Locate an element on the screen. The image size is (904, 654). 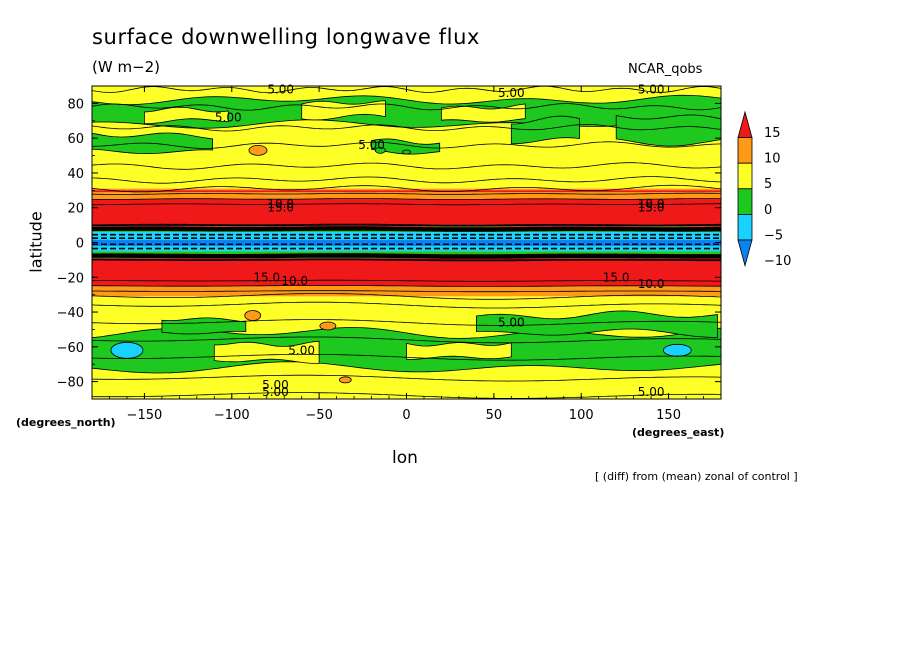
y-tick-label: −20 is located at coordinates (70, 278).